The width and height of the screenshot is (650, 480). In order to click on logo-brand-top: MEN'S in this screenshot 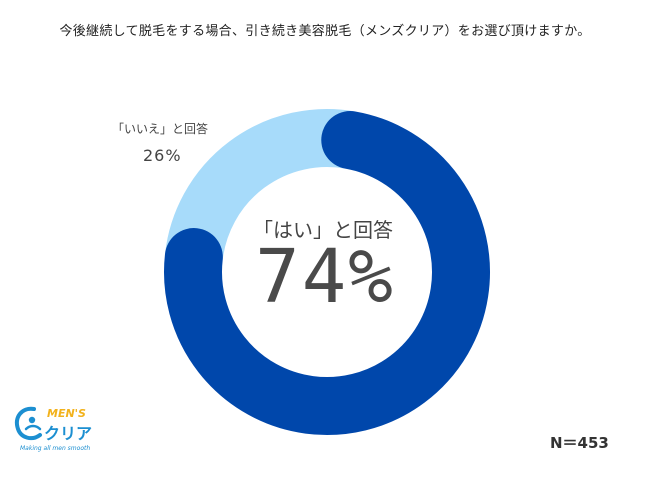, I will do `click(66, 413)`.